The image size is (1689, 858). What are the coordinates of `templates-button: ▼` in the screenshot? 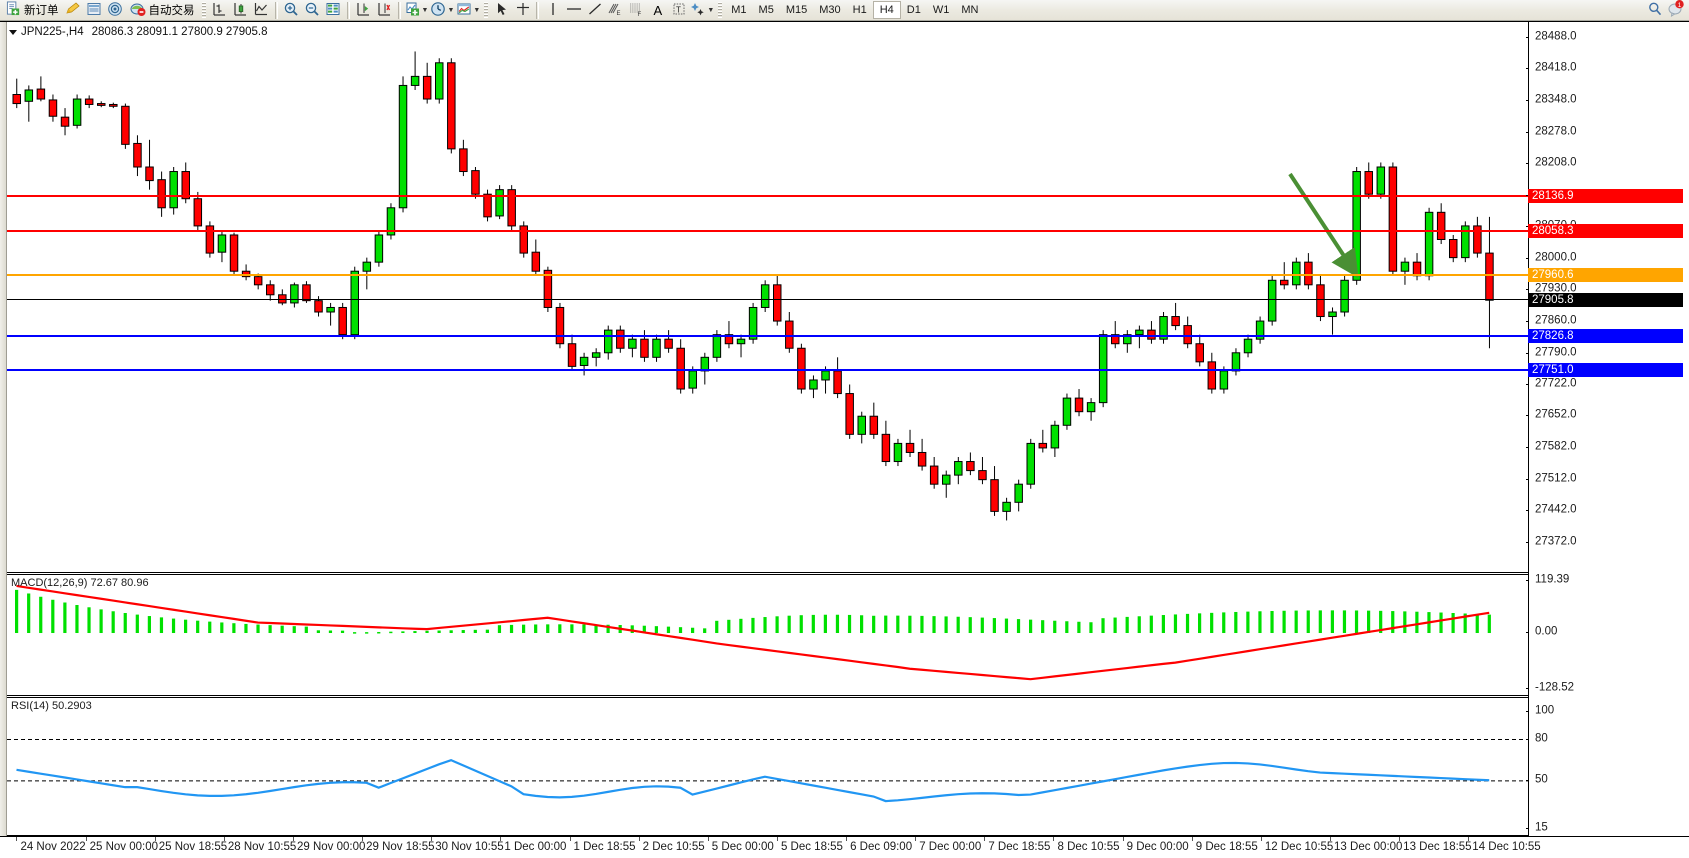 It's located at (468, 10).